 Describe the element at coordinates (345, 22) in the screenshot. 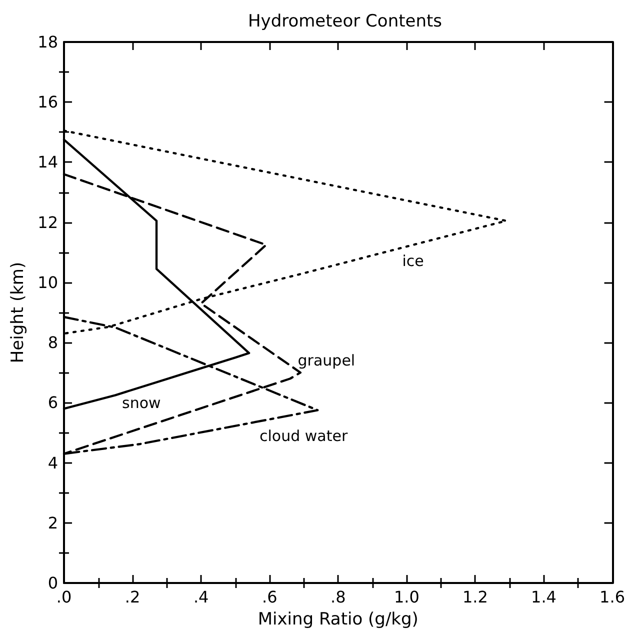

I see `chart-title: Hydrometeor Contents` at that location.